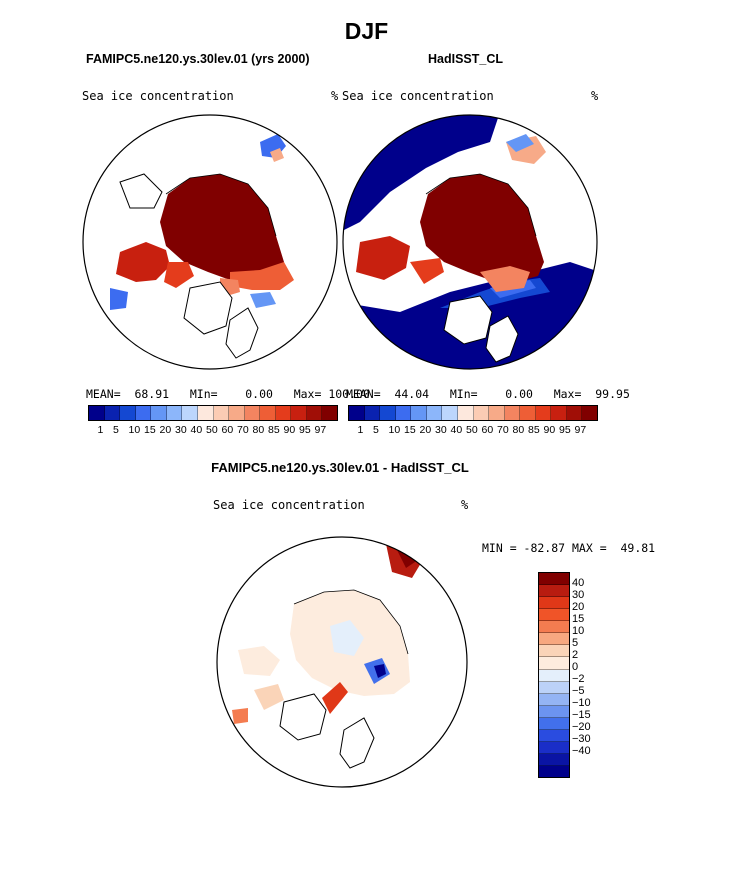 This screenshot has height=882, width=733. Describe the element at coordinates (179, 275) in the screenshot. I see `baffin-ice` at that location.